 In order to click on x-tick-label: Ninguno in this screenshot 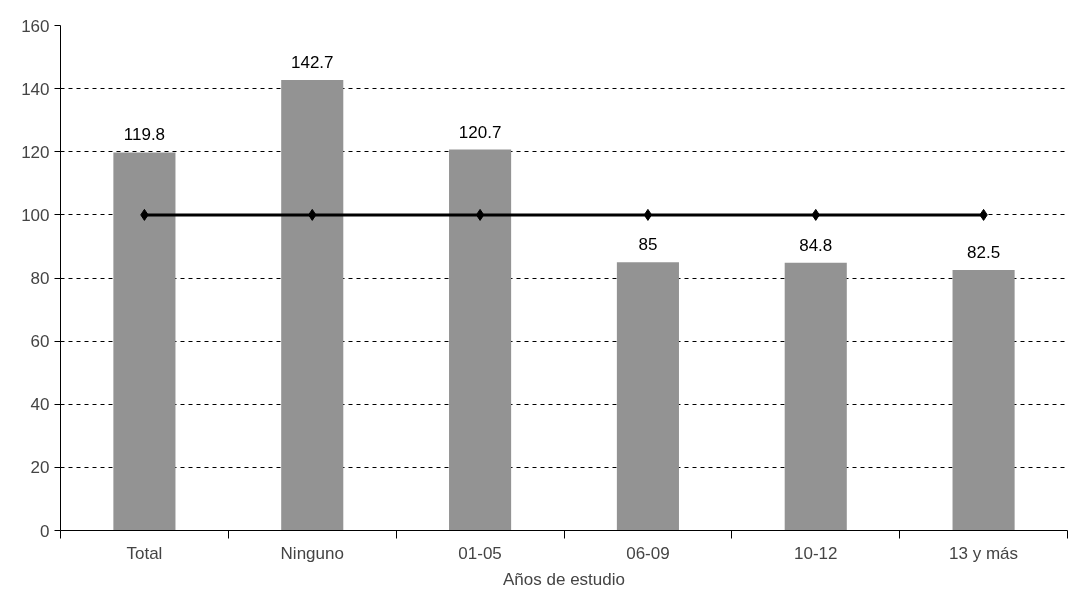, I will do `click(312, 553)`.